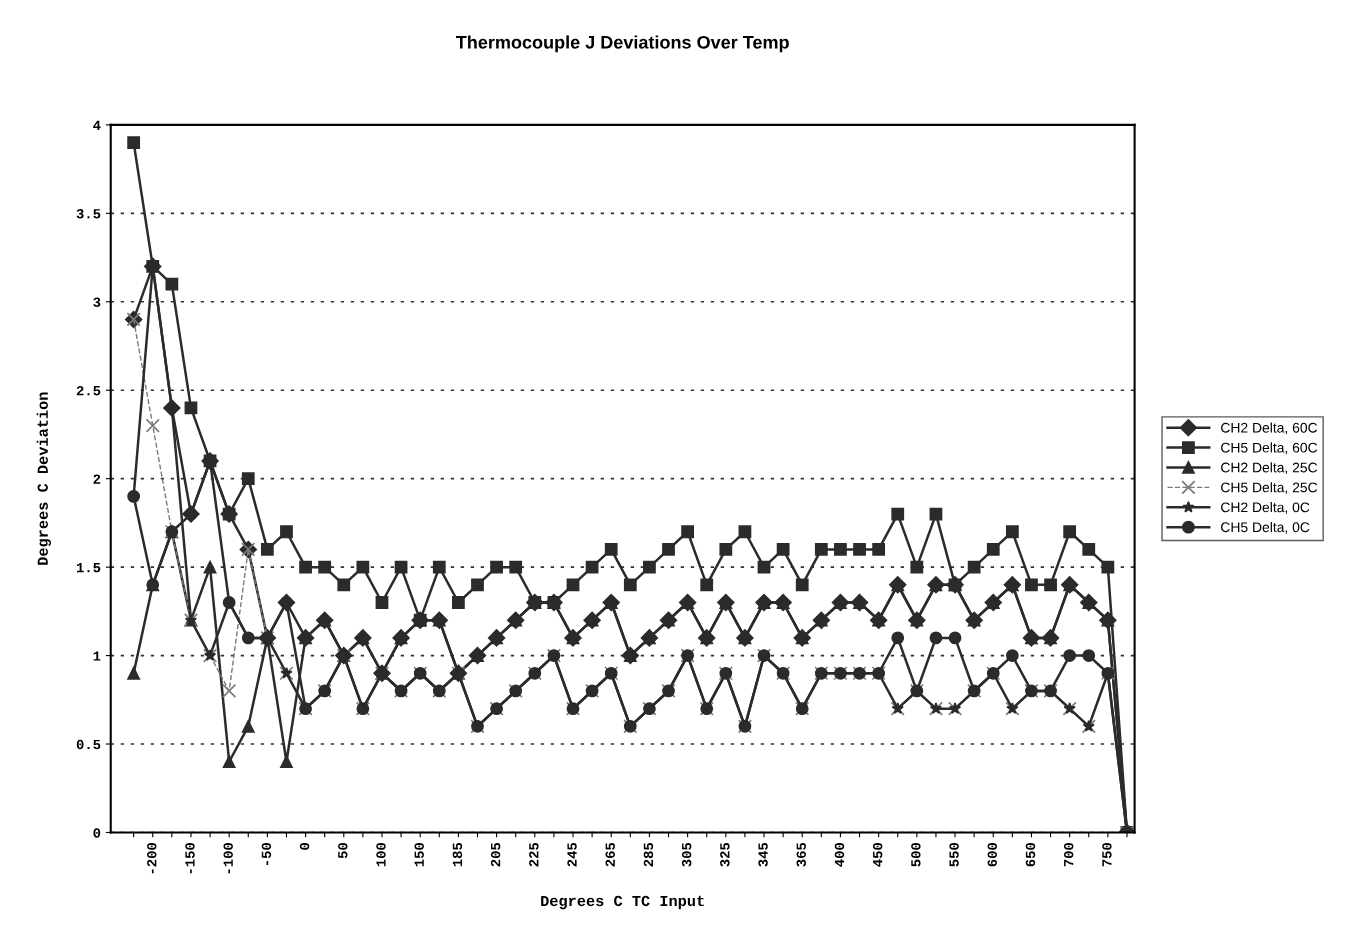  Describe the element at coordinates (88, 214) in the screenshot. I see `y-tick-label: 3.5` at that location.